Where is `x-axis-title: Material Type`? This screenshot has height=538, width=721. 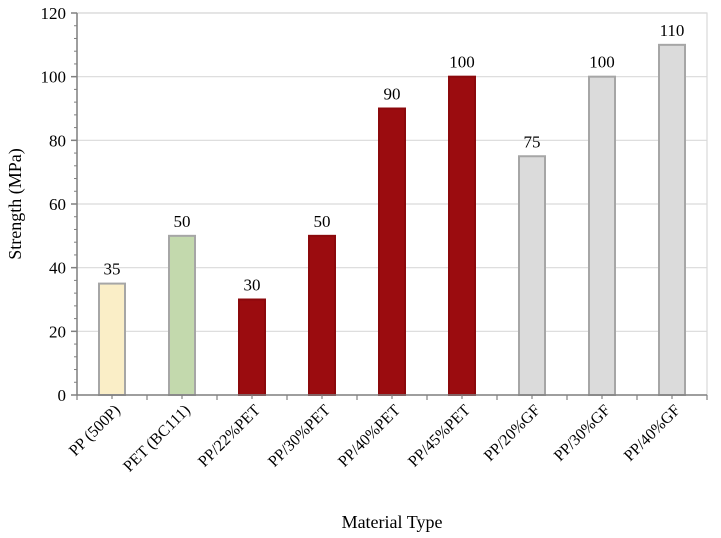 x-axis-title: Material Type is located at coordinates (392, 522).